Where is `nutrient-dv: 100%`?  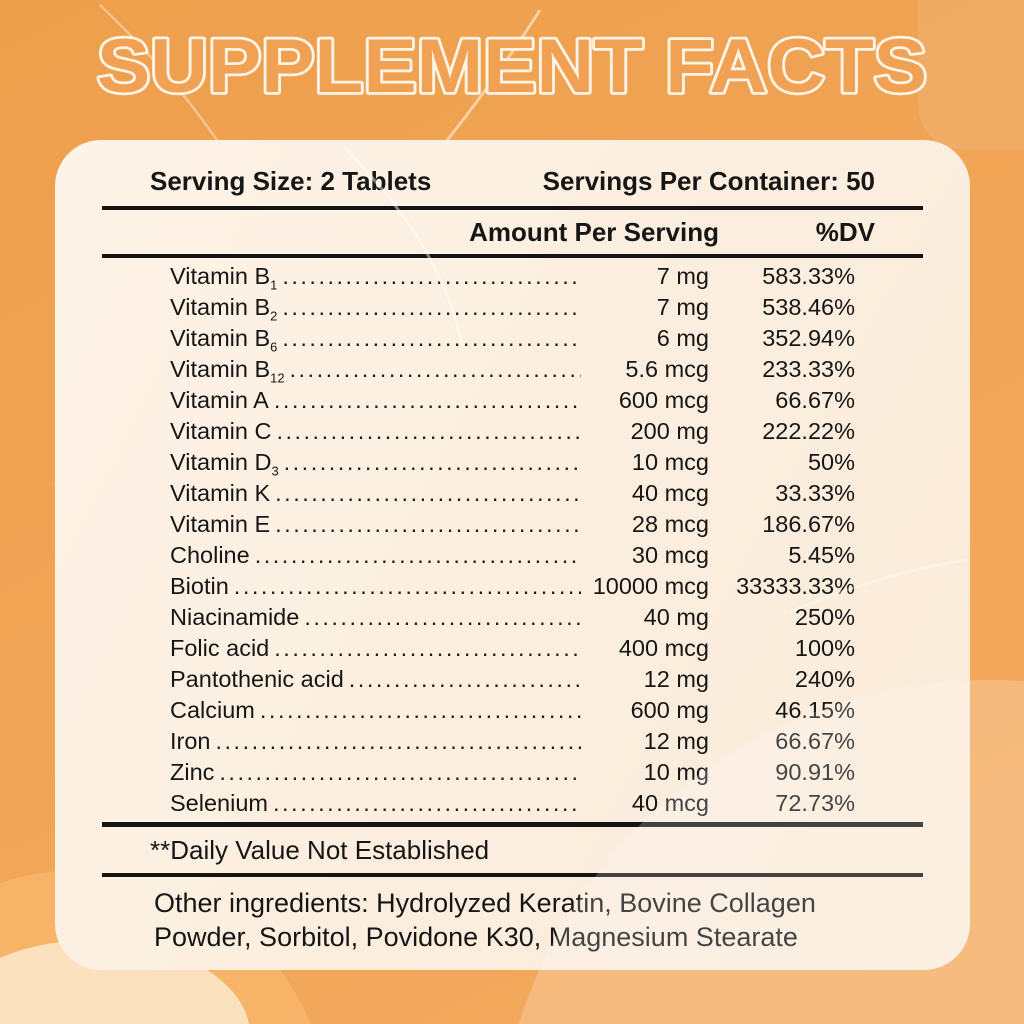
nutrient-dv: 100% is located at coordinates (824, 648).